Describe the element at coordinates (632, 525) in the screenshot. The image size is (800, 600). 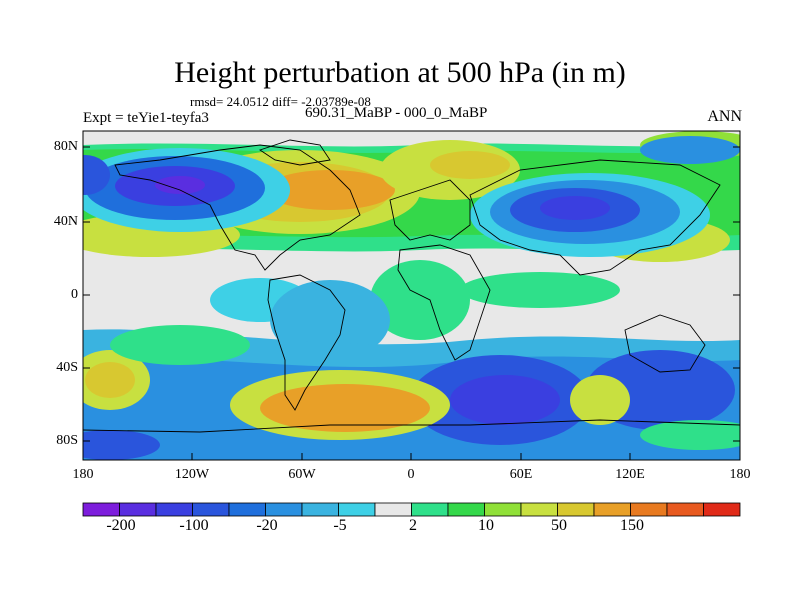
I see `colorbar-label: 150` at that location.